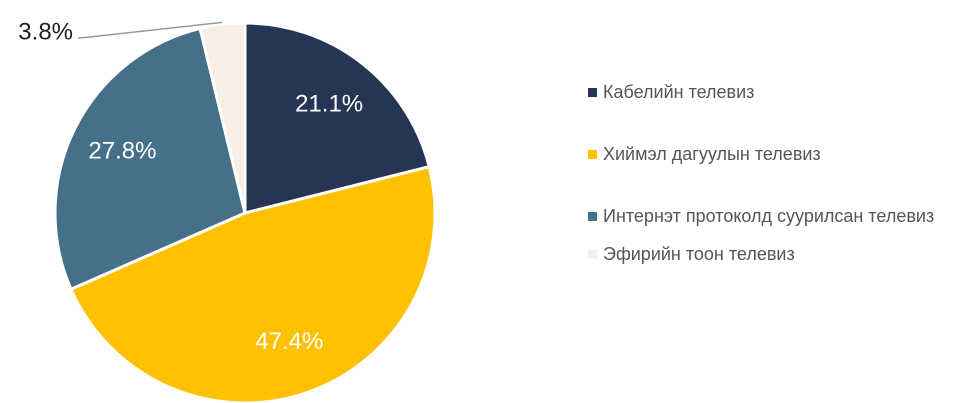 The width and height of the screenshot is (954, 403). I want to click on legend-item: Хиймэл дагуулын телевиз, so click(769, 154).